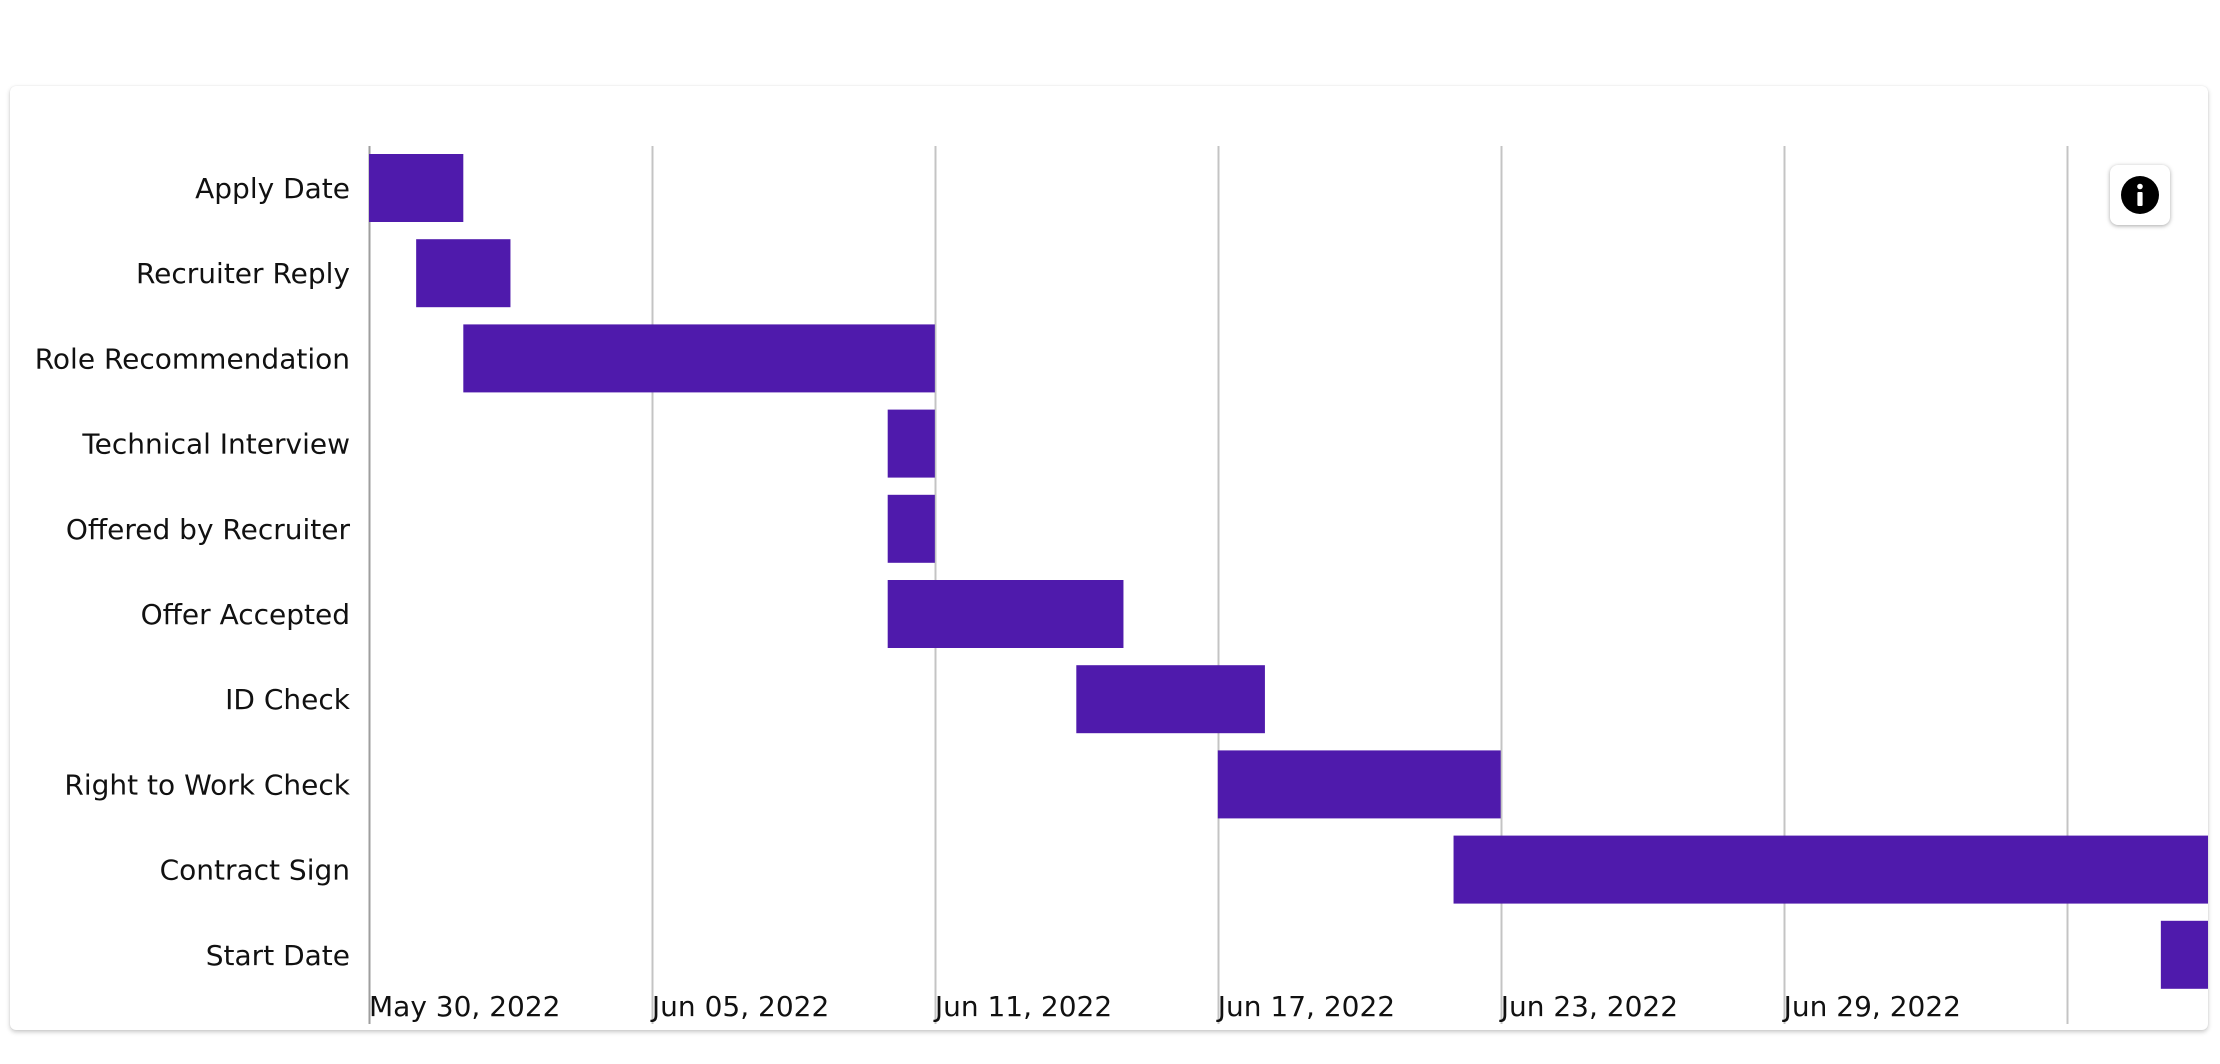  I want to click on x-tick-label: Jun 29, 2022, so click(1871, 1006).